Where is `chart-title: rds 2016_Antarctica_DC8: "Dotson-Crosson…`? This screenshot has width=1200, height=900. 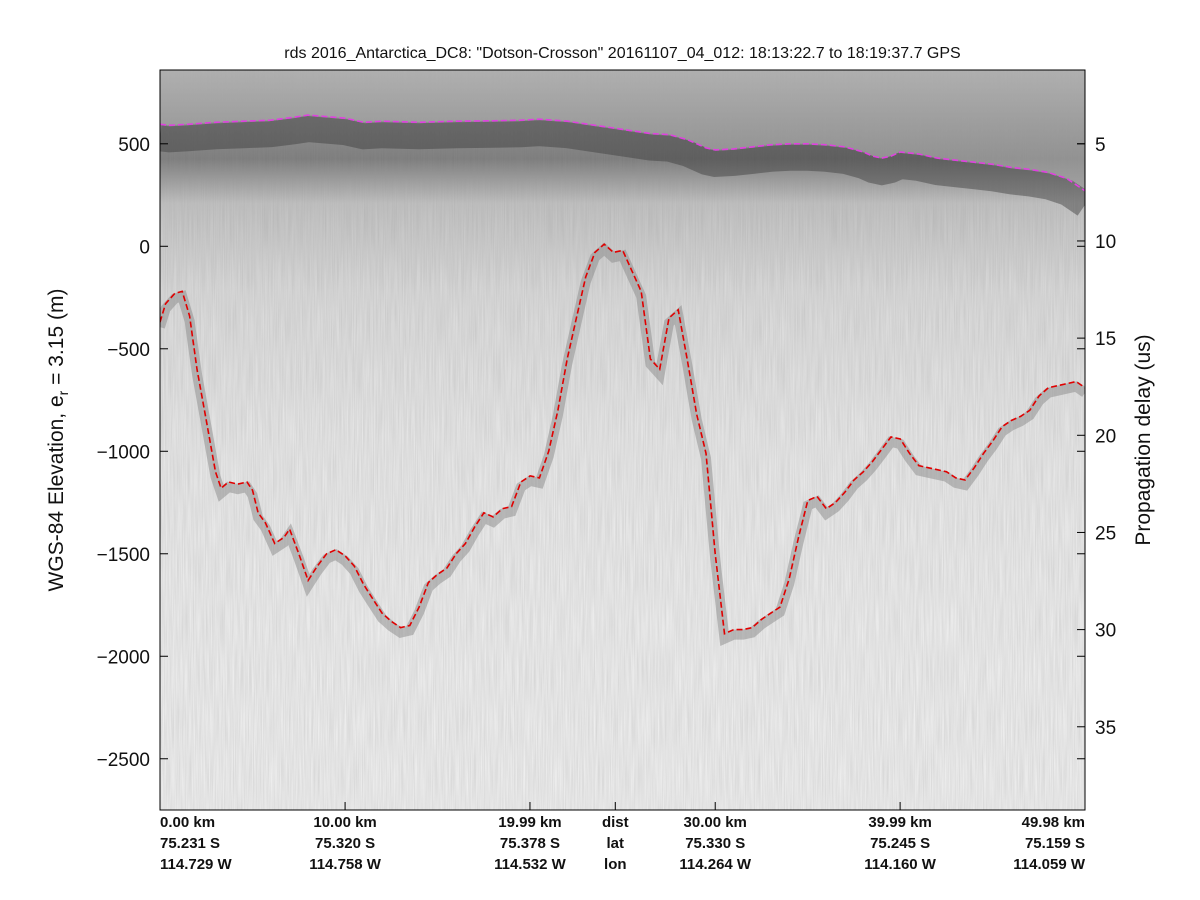 chart-title: rds 2016_Antarctica_DC8: "Dotson-Crosson… is located at coordinates (622, 53).